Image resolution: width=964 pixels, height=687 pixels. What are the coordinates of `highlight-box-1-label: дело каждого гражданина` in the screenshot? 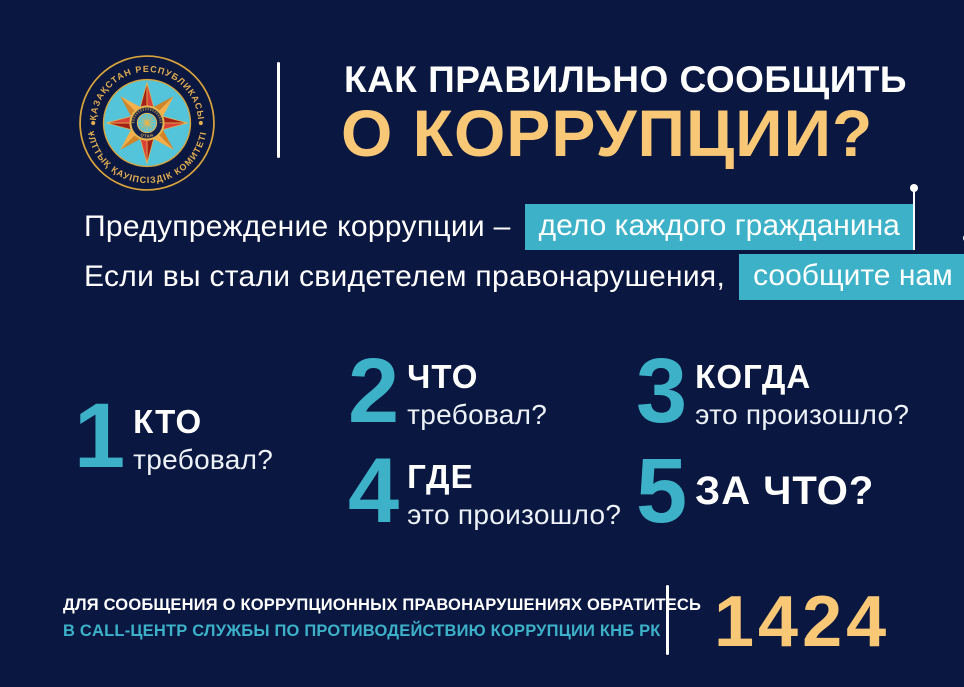 It's located at (719, 225).